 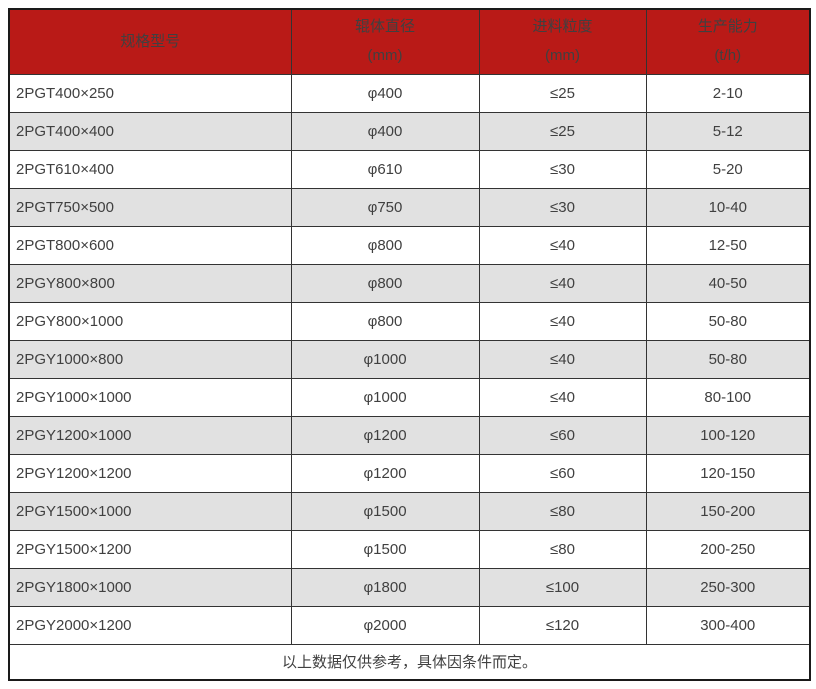 I want to click on footer-note: 以上数据仅供参考，具体因条件而定。, so click(x=409, y=662).